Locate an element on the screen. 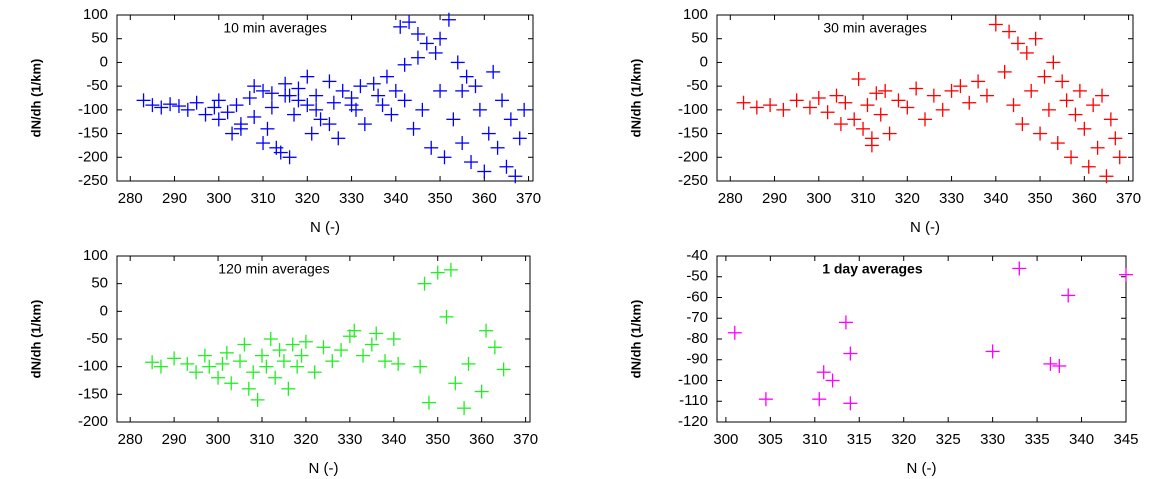 Image resolution: width=1157 pixels, height=479 pixels. y-tick-label: 0 is located at coordinates (104, 310).